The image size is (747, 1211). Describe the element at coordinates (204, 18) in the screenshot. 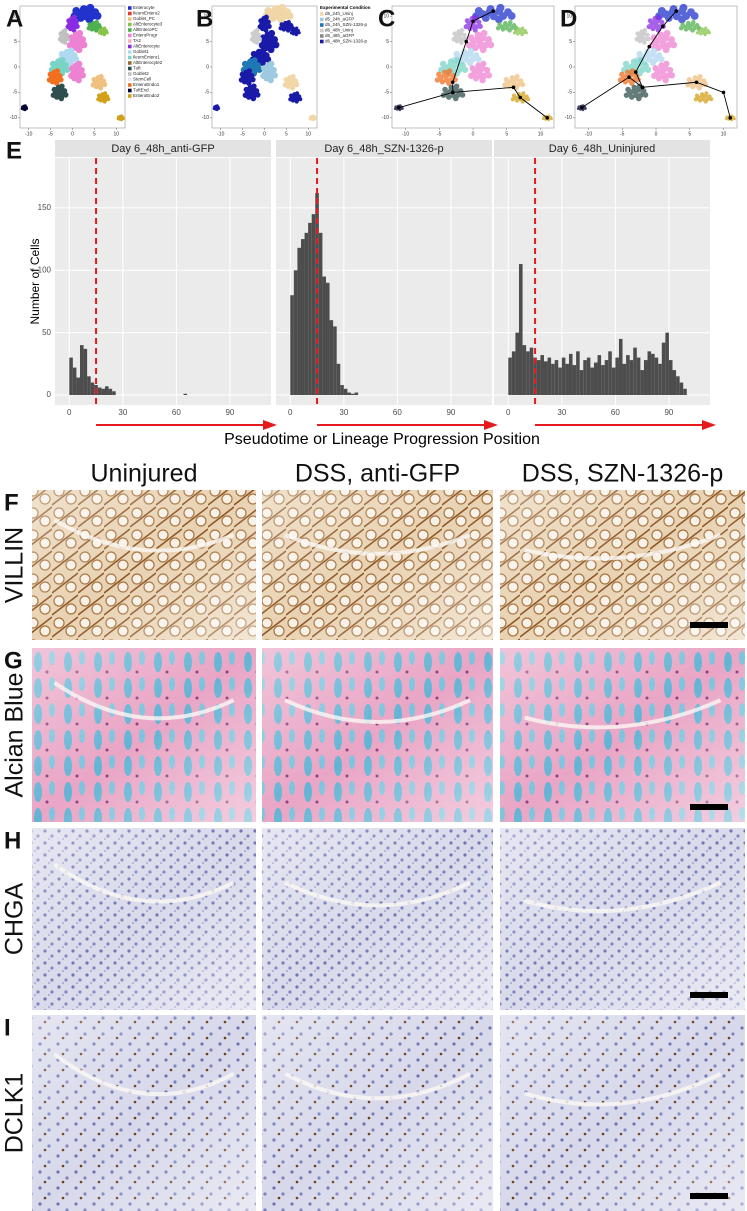

I see `panel-letter: B` at that location.